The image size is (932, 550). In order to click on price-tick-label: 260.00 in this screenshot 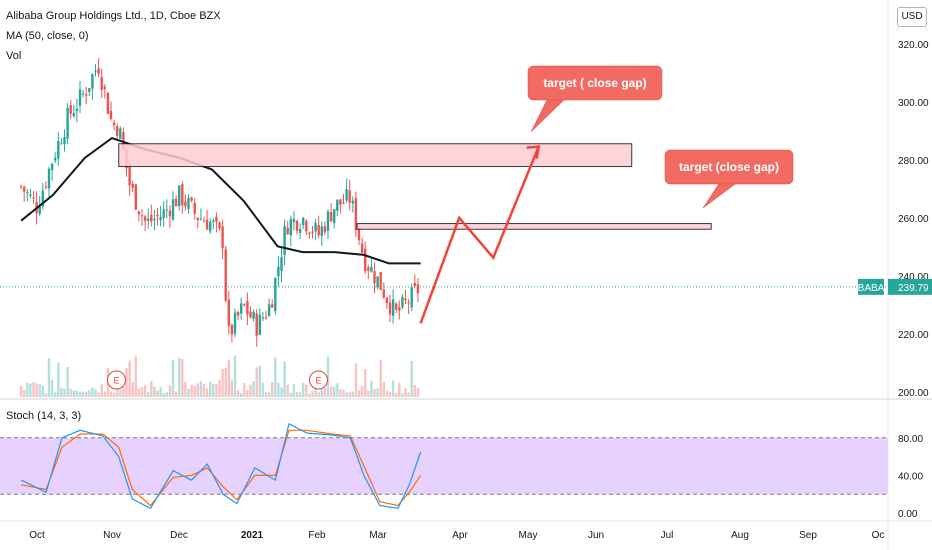, I will do `click(913, 219)`.